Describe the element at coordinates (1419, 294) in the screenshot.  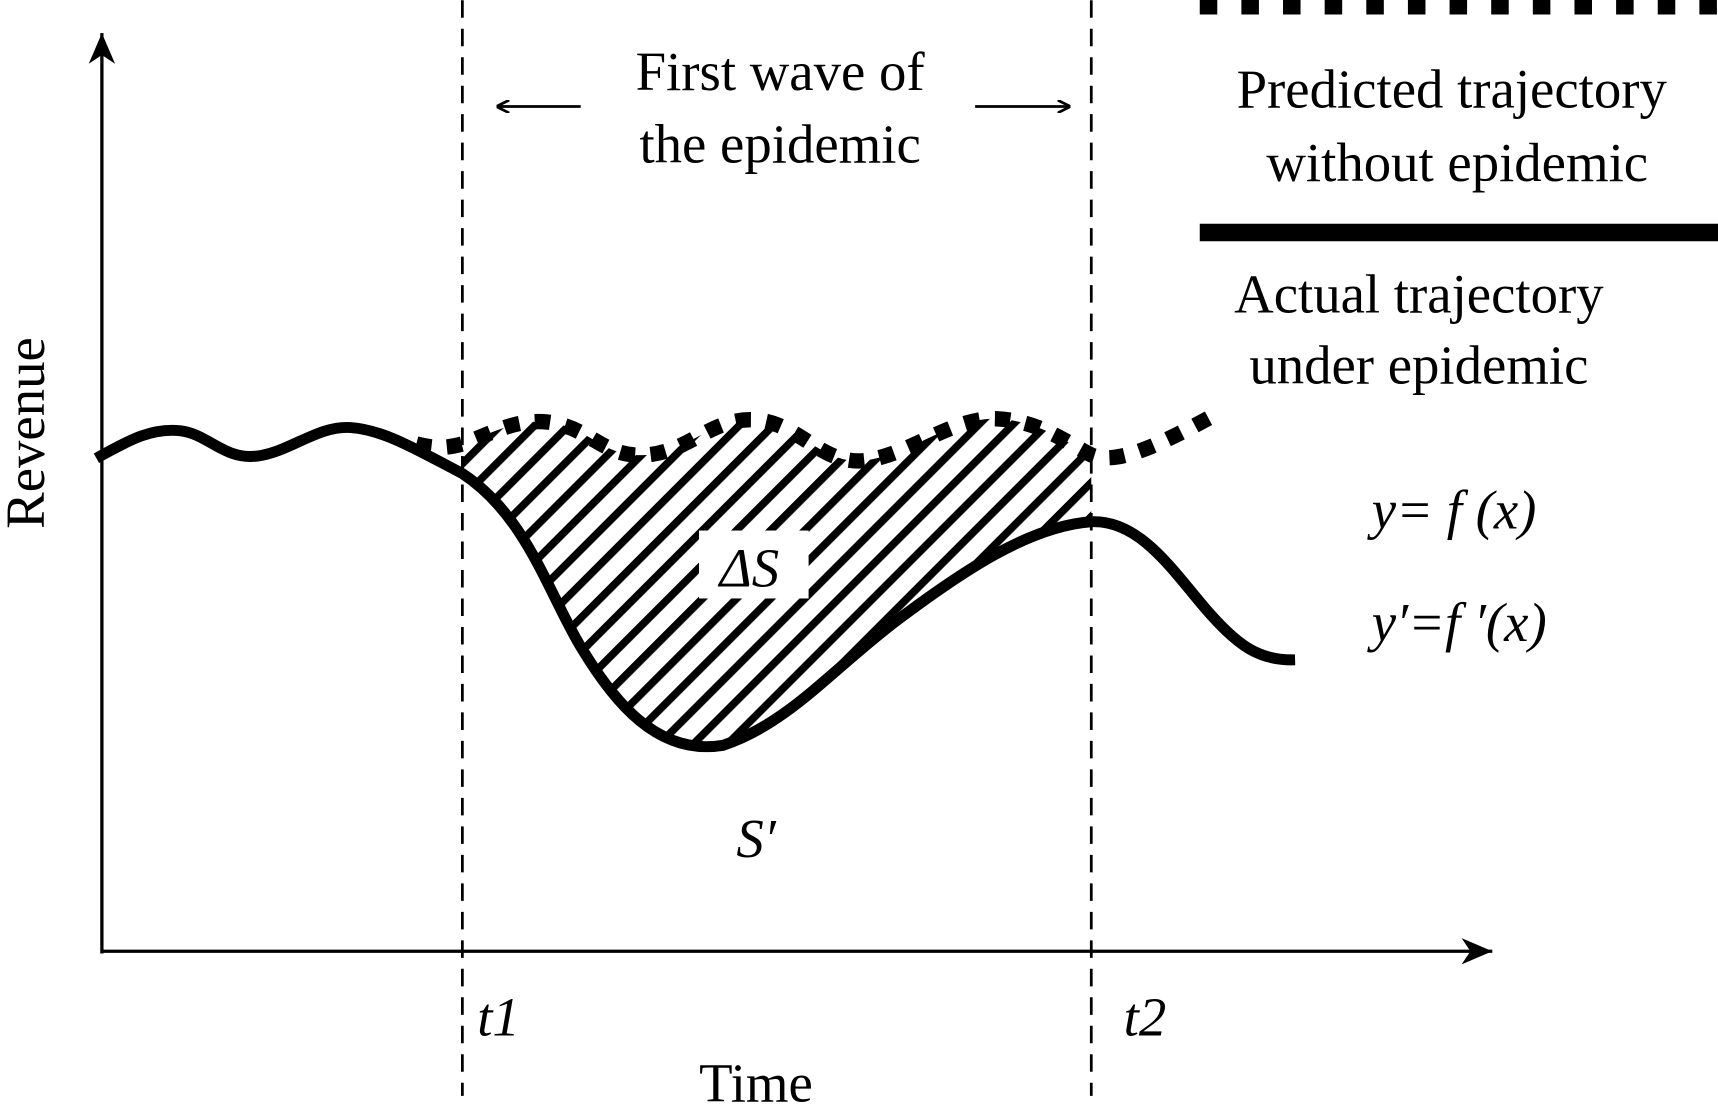
I see `legend-actual-line-1: Actual trajectory` at that location.